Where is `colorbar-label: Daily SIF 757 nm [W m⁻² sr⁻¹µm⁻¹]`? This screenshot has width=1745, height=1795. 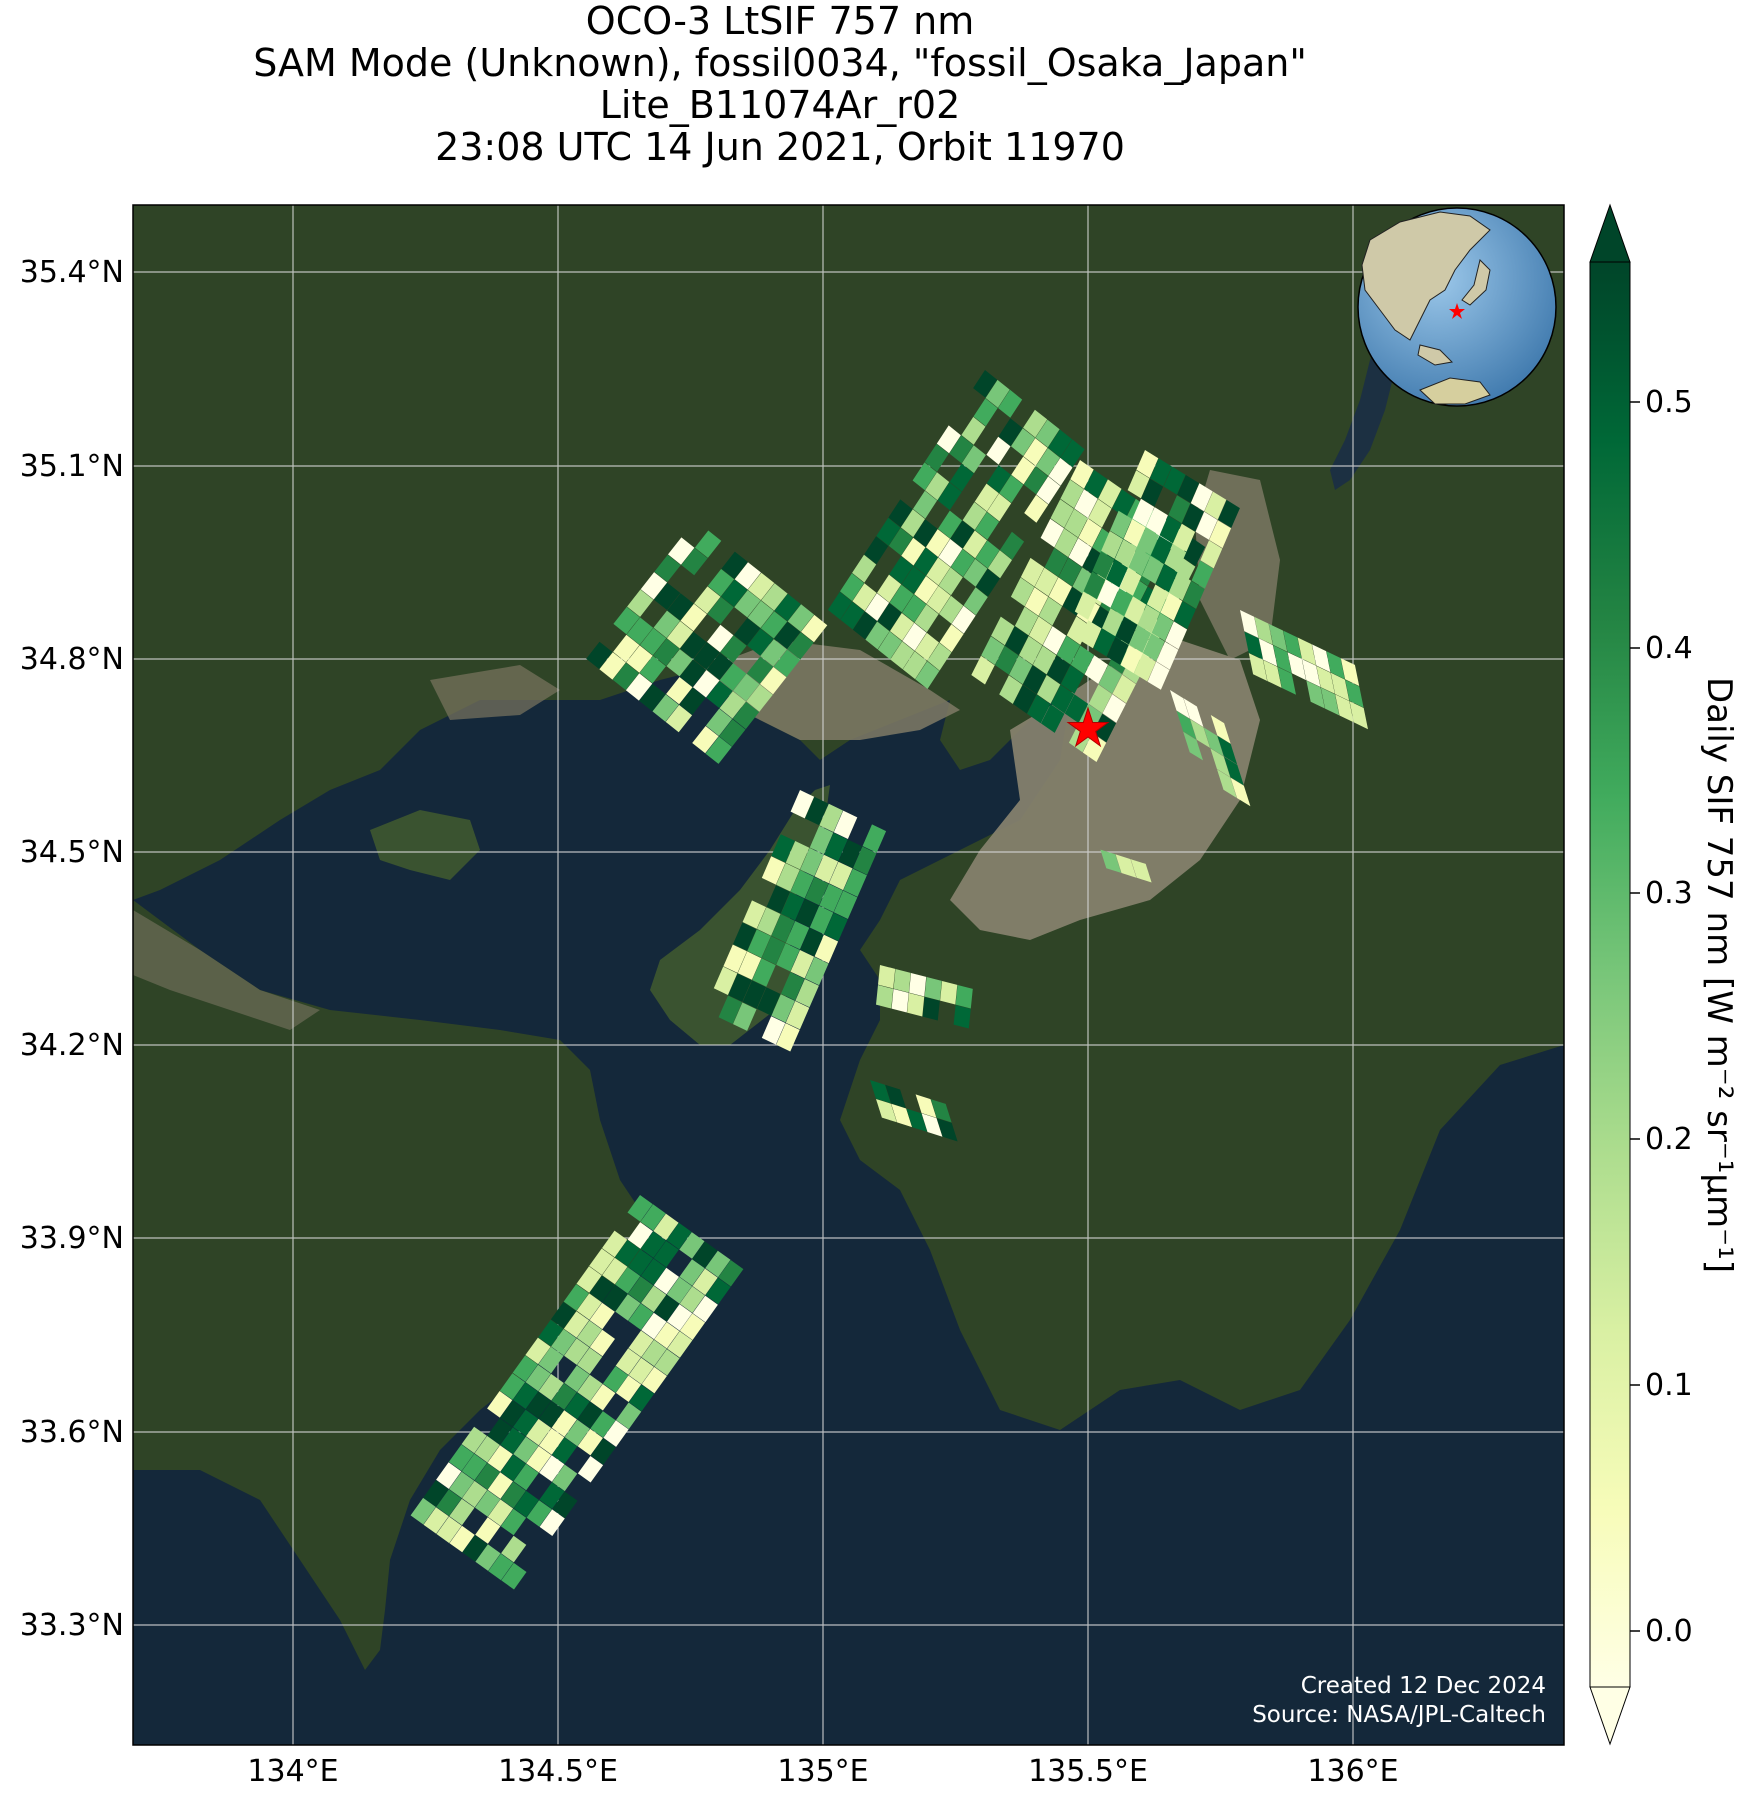
colorbar-label: Daily SIF 757 nm [W m⁻² sr⁻¹µm⁻¹] is located at coordinates (1719, 975).